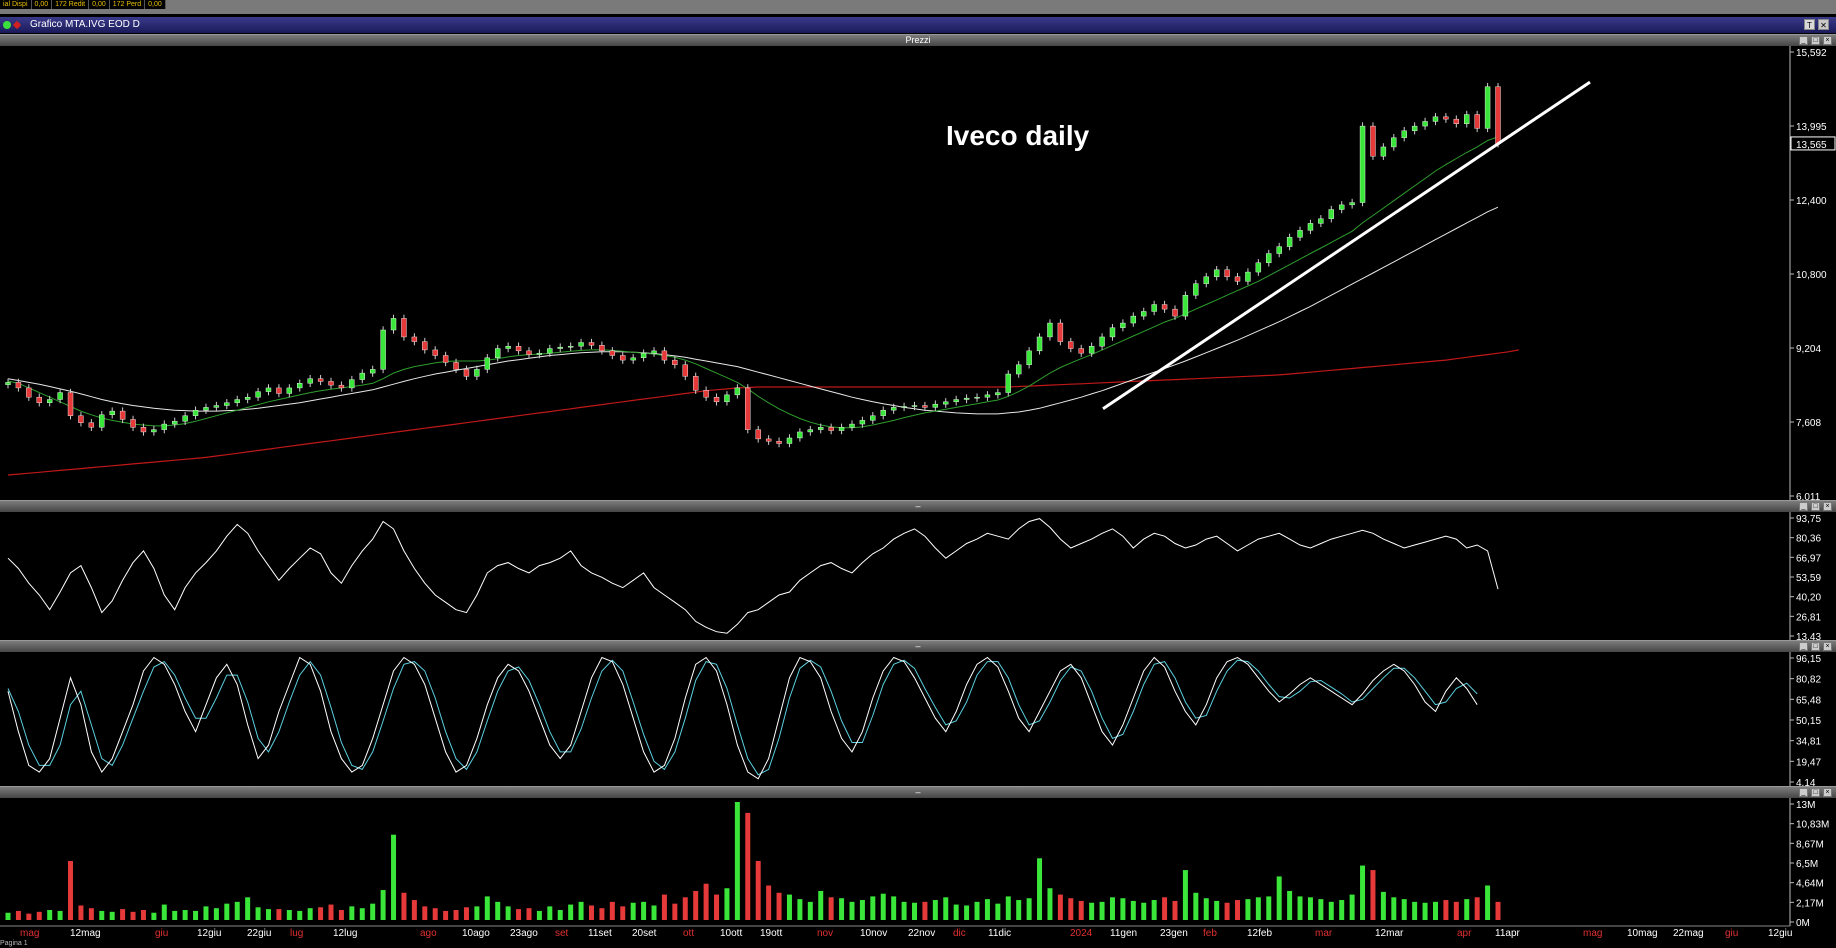 The height and width of the screenshot is (948, 1836). Describe the element at coordinates (918, 40) in the screenshot. I see `price-pane-header: Prezzi _ □ ×` at that location.